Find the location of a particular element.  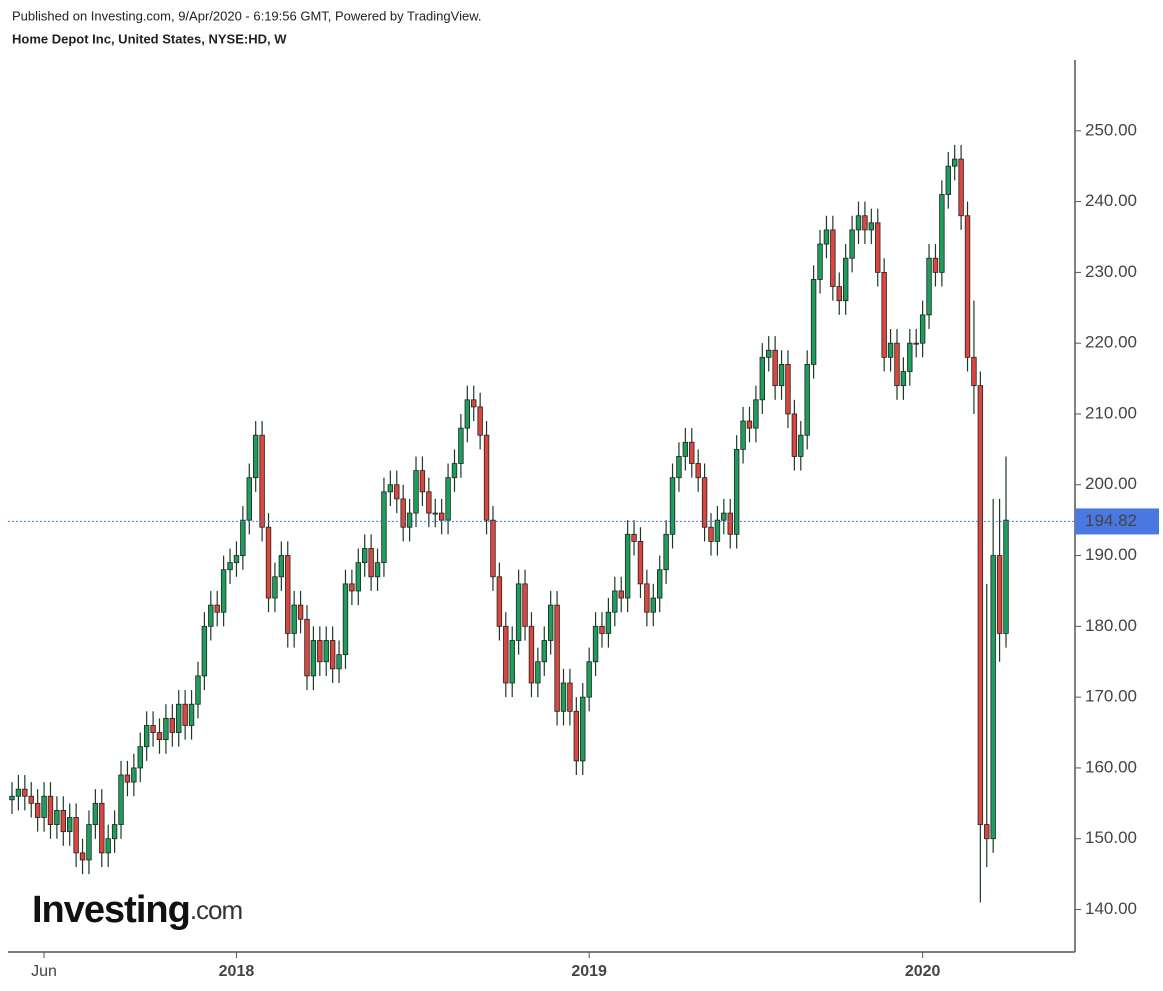

logo: Investing.com is located at coordinates (137, 910).